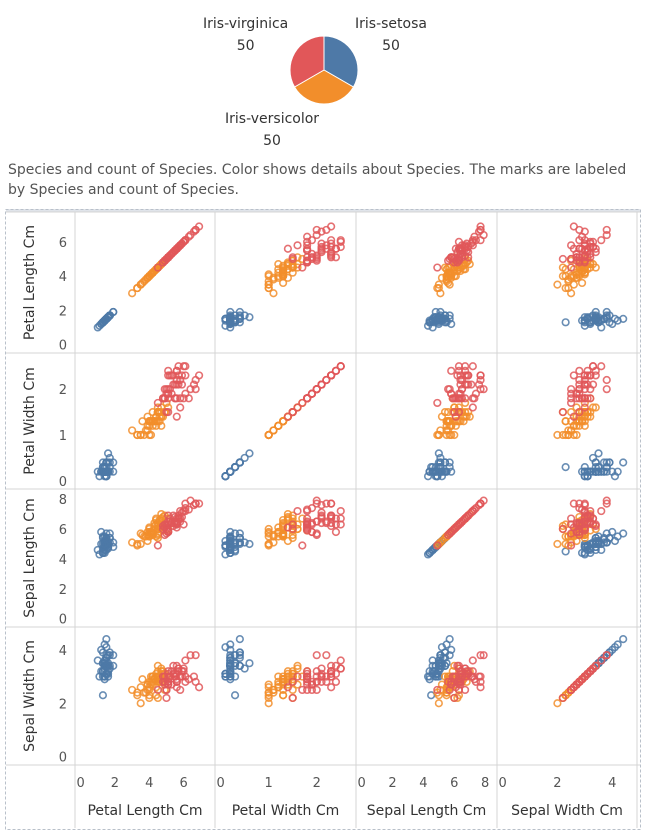 This screenshot has height=831, width=647. Describe the element at coordinates (324, 87) in the screenshot. I see `pie-slice-iris-versicolor` at that location.